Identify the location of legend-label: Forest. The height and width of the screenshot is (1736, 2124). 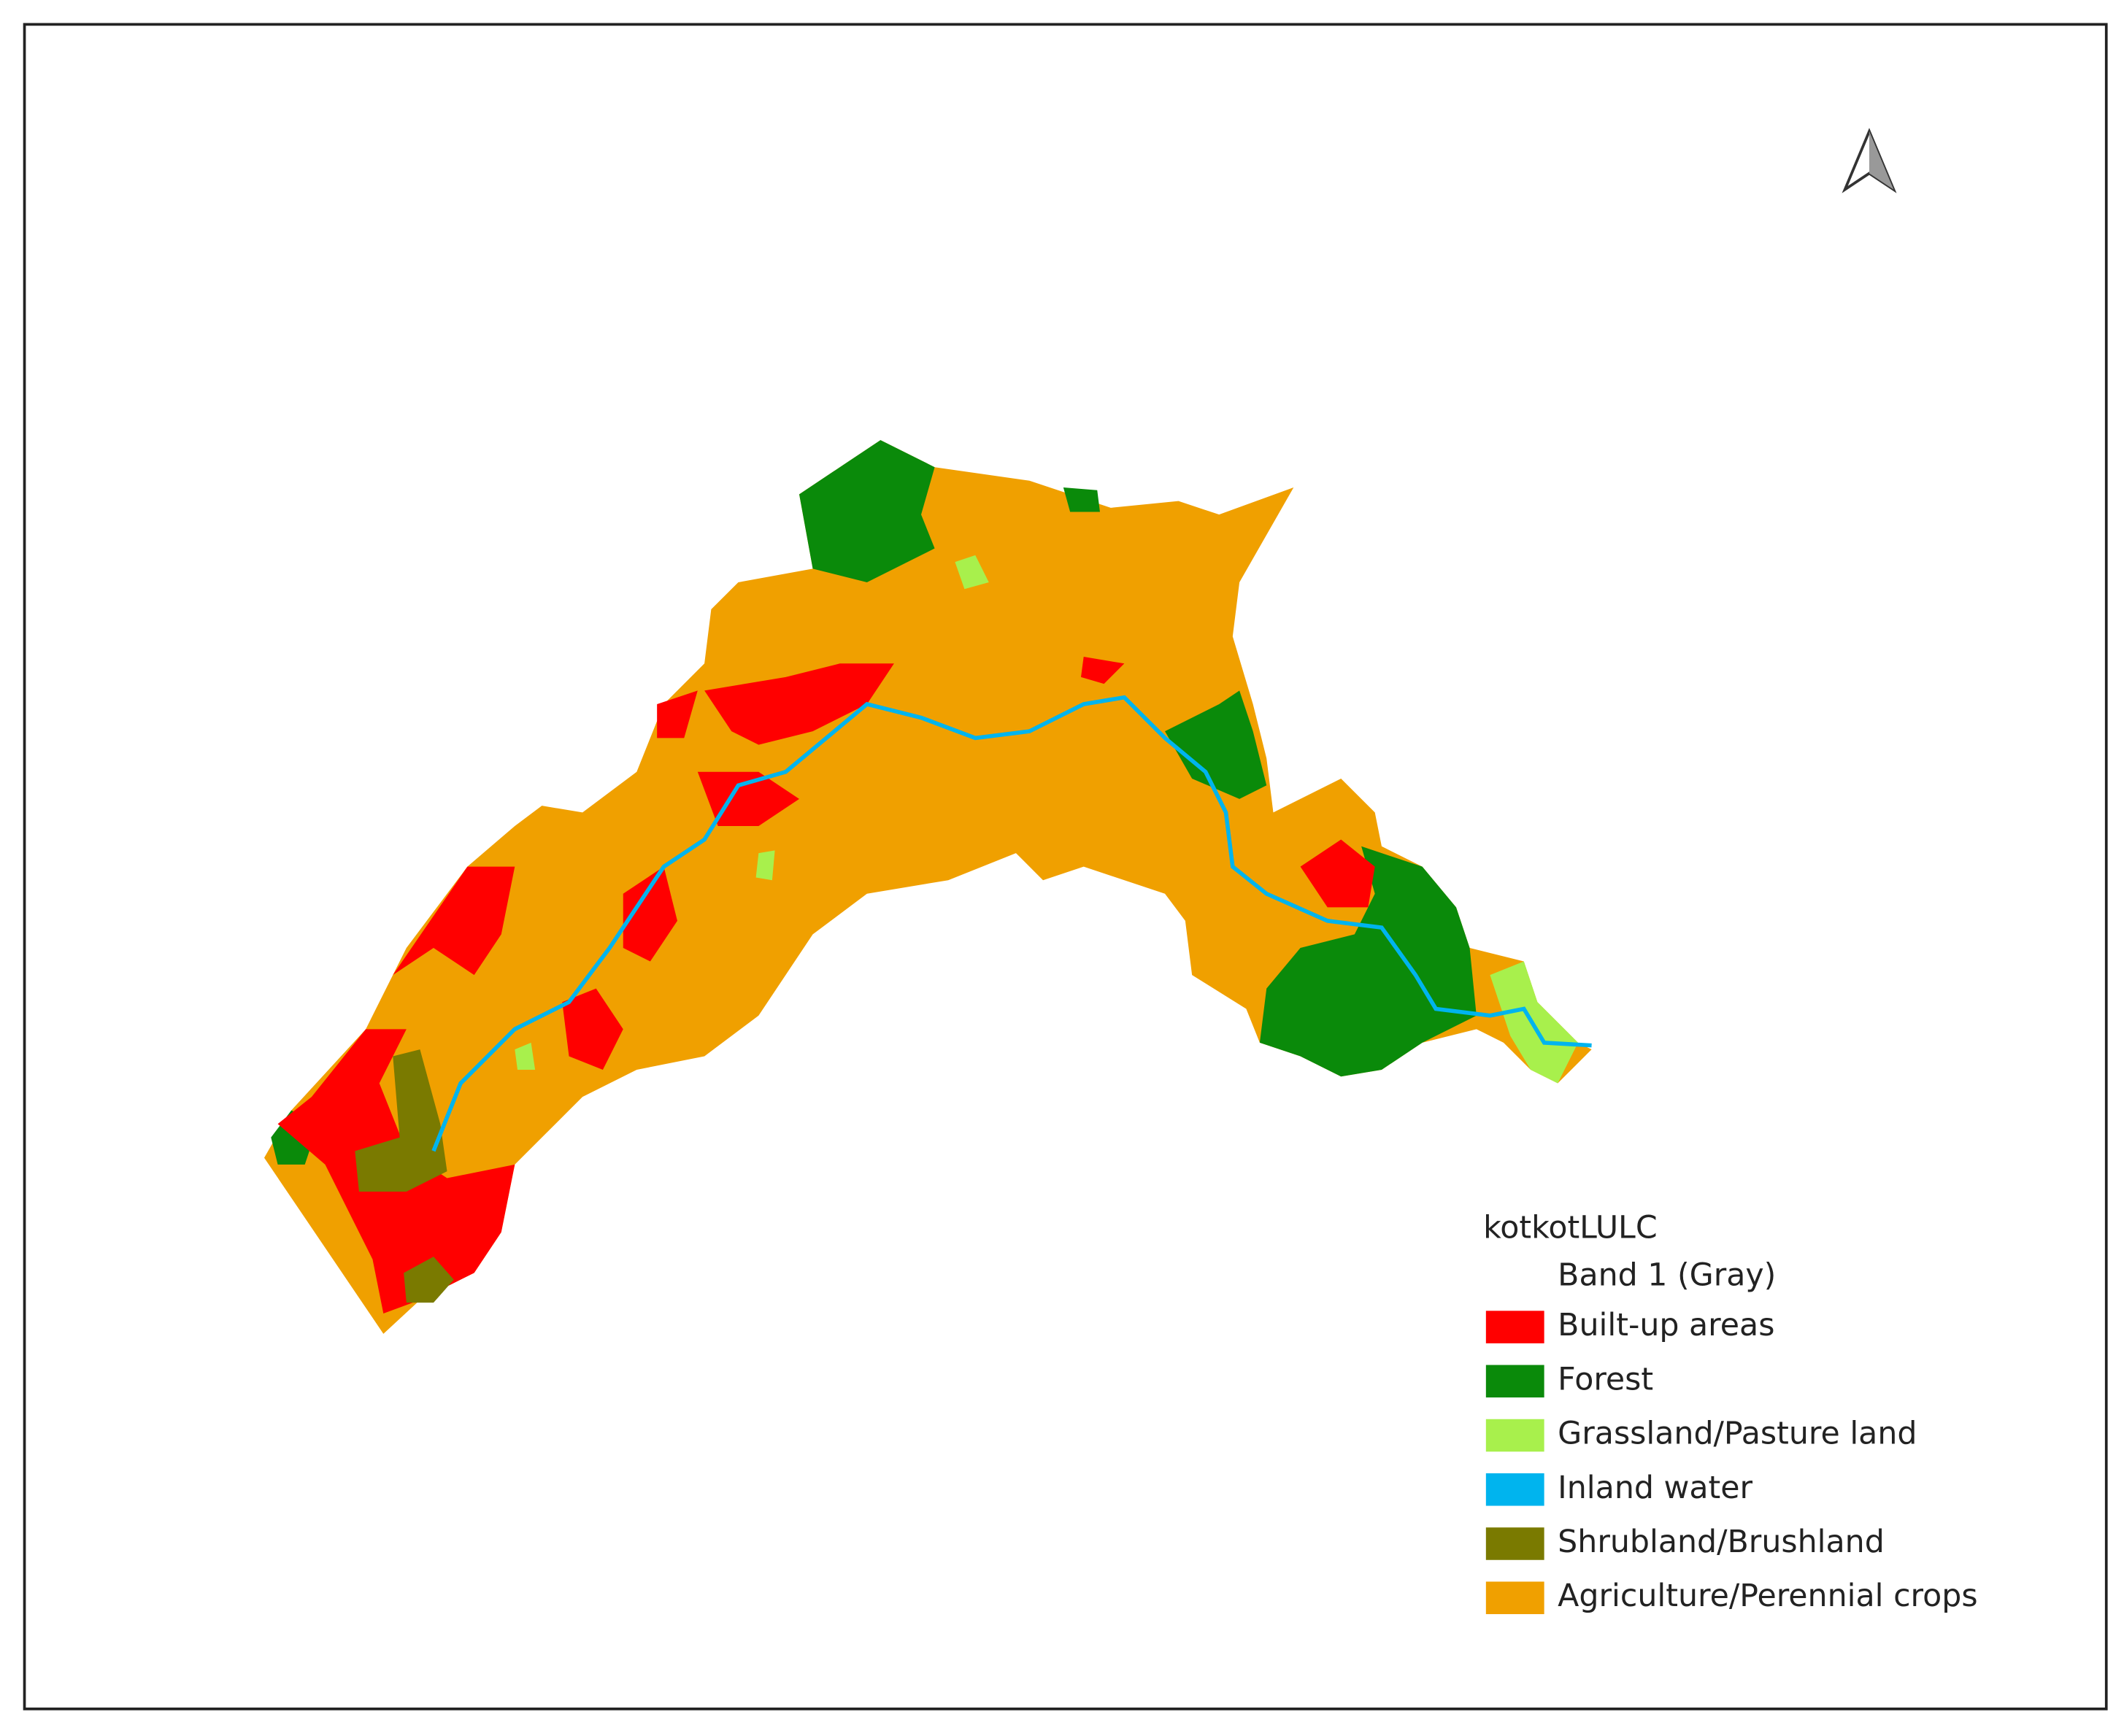
(1605, 1379).